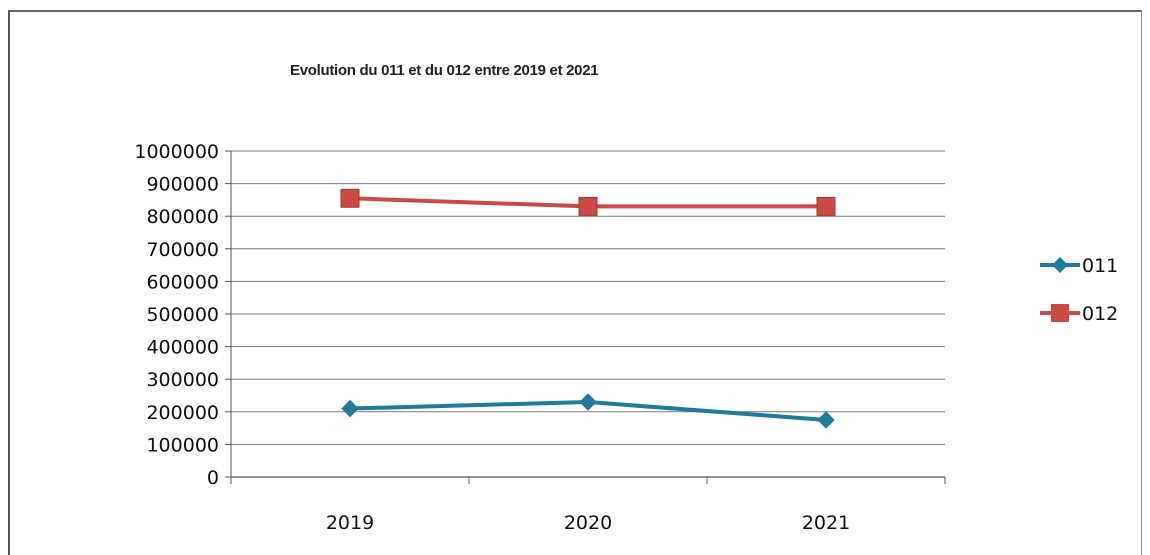  Describe the element at coordinates (1079, 290) in the screenshot. I see `legend: 011 012` at that location.